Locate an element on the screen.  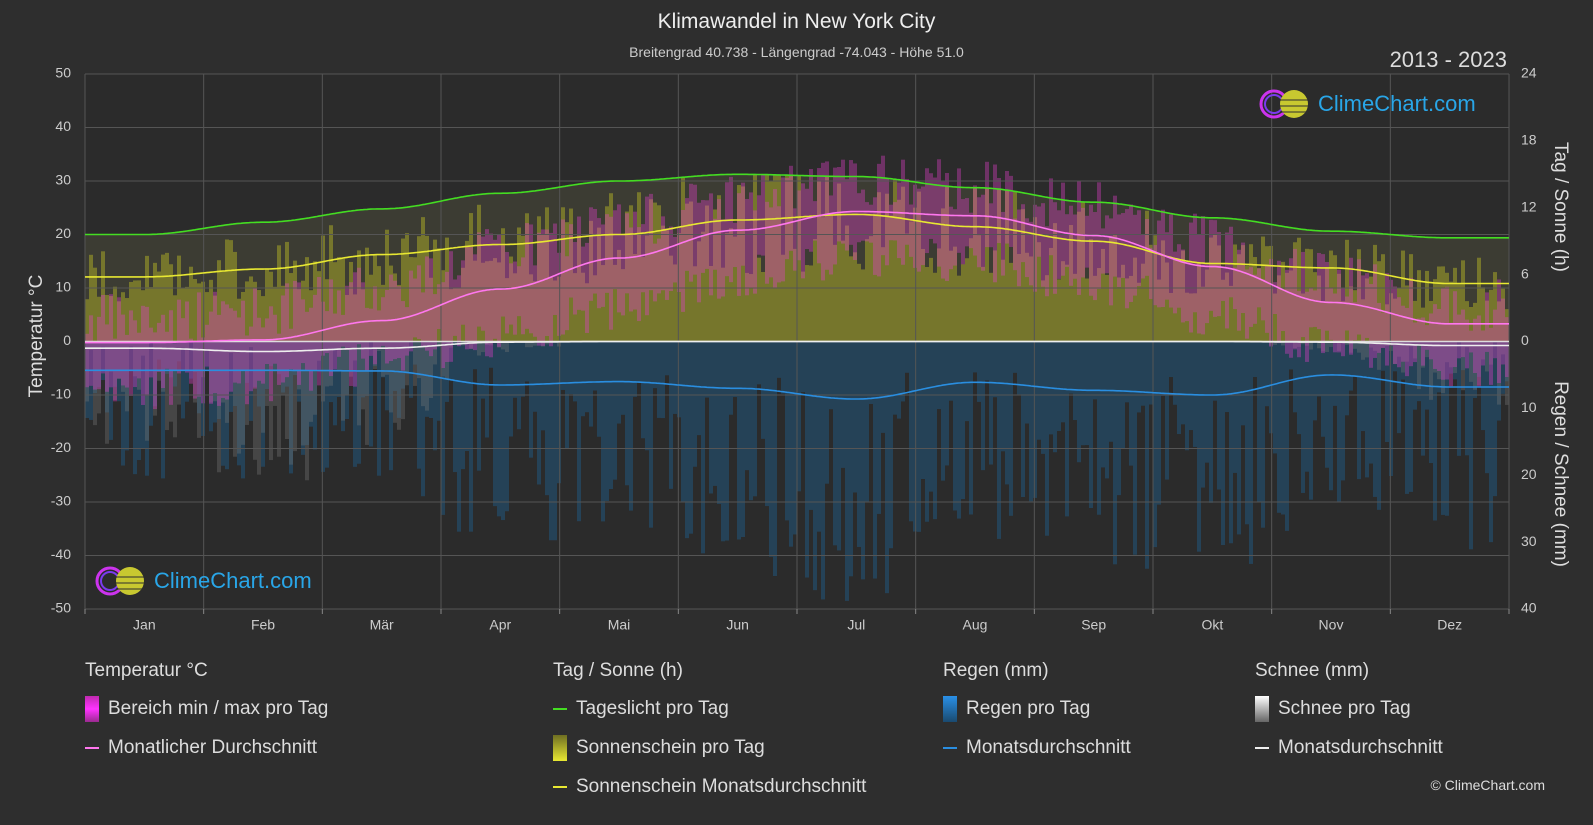
logo-bottom: ClimeChart.com is located at coordinates (203, 581).